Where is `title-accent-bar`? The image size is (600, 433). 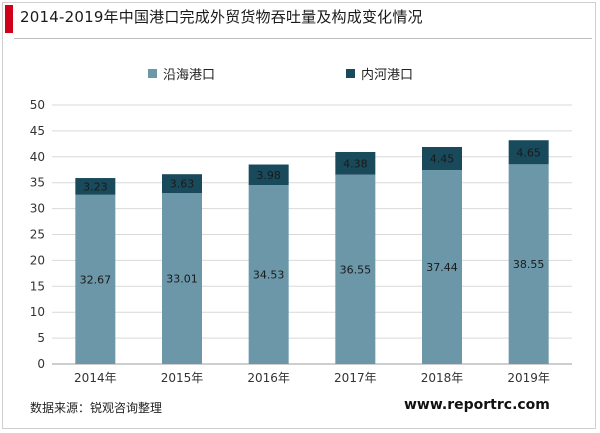
title-accent-bar is located at coordinates (9, 19).